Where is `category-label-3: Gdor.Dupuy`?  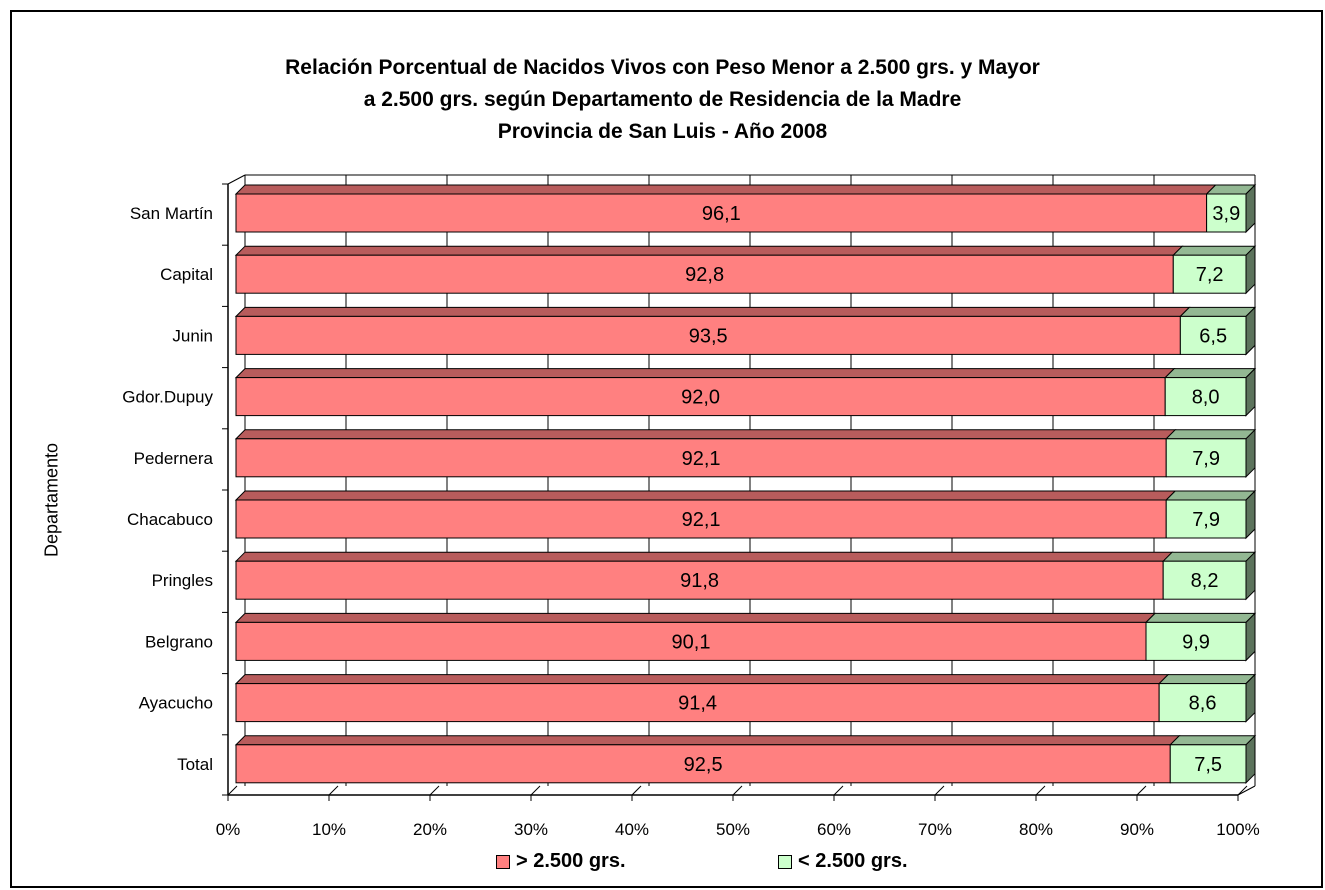 category-label-3: Gdor.Dupuy is located at coordinates (167, 397).